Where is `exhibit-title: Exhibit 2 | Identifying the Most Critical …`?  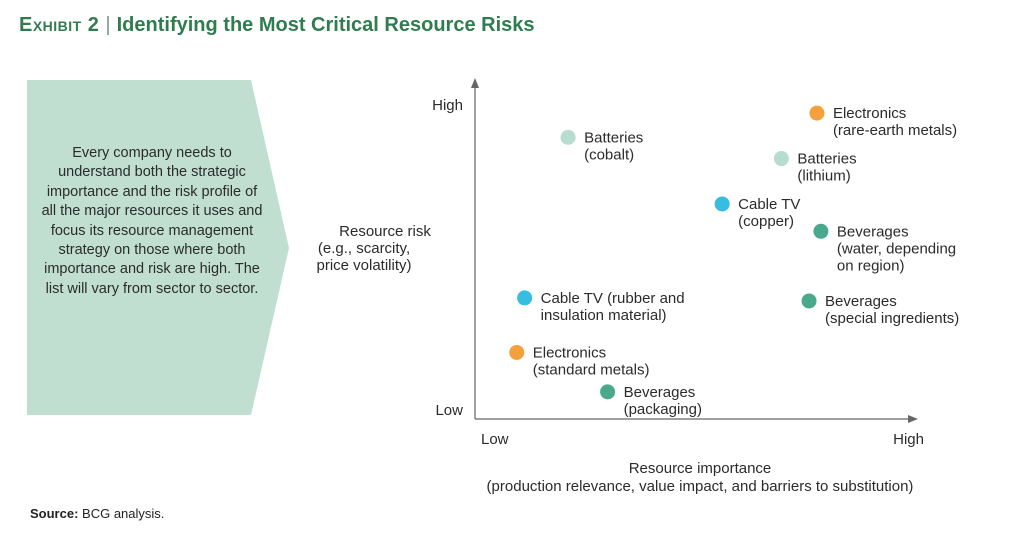
exhibit-title: Exhibit 2 | Identifying the Most Critical … is located at coordinates (277, 25).